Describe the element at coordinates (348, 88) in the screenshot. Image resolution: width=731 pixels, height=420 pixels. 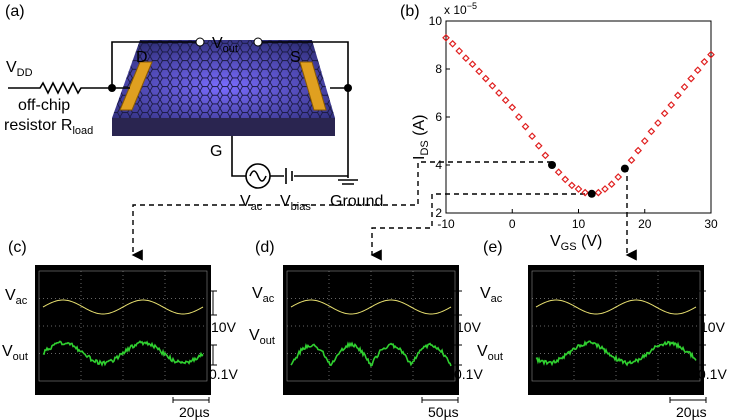
I see `node` at that location.